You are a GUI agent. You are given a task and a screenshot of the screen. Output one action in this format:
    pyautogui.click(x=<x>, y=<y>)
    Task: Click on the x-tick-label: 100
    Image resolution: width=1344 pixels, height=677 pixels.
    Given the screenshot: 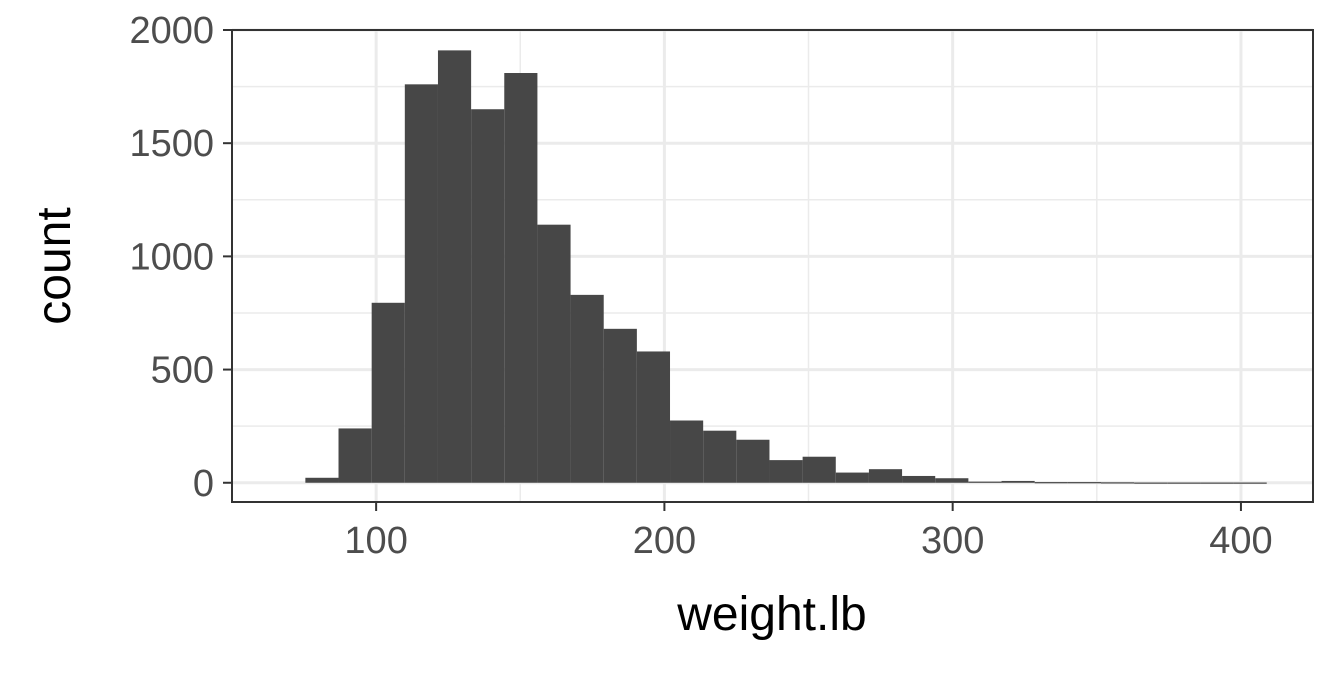 What is the action you would take?
    pyautogui.click(x=375, y=541)
    